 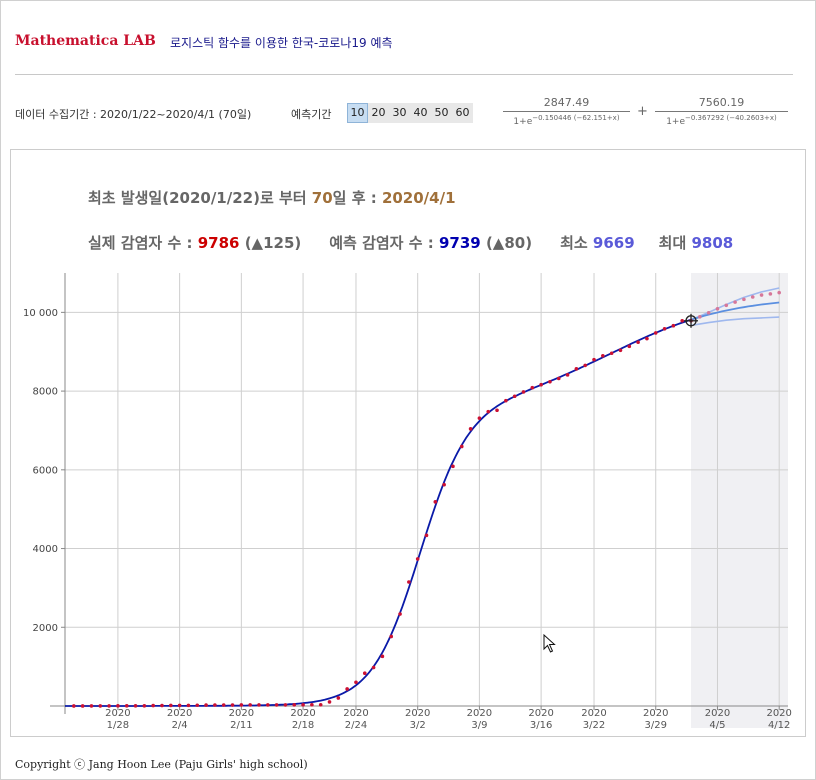 I want to click on min-cases: 9669, so click(x=613, y=243).